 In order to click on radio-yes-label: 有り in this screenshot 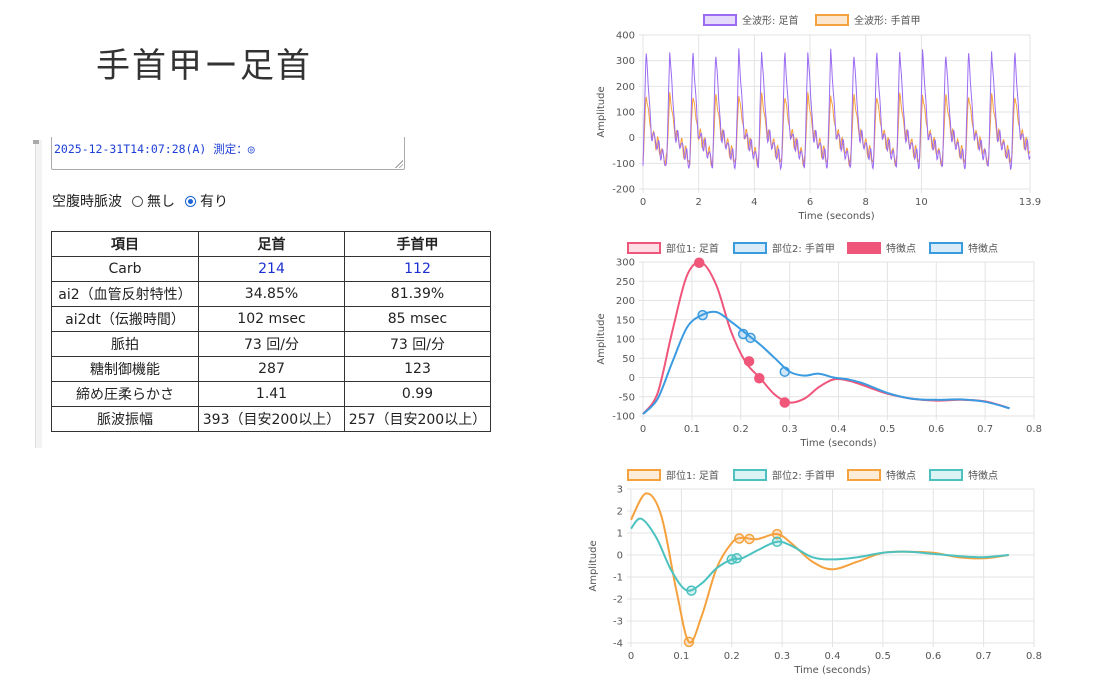, I will do `click(214, 202)`.